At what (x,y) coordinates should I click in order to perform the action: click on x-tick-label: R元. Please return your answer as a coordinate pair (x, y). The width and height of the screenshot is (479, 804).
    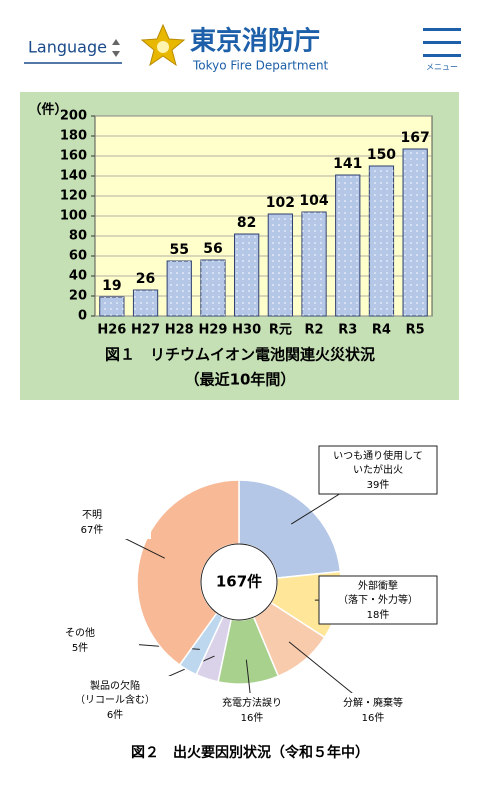
    Looking at the image, I should click on (280, 330).